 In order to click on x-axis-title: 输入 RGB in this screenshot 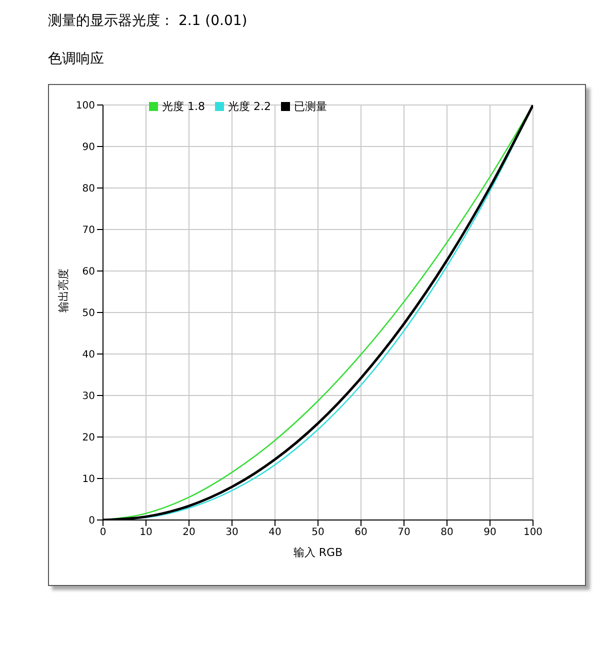, I will do `click(318, 552)`.